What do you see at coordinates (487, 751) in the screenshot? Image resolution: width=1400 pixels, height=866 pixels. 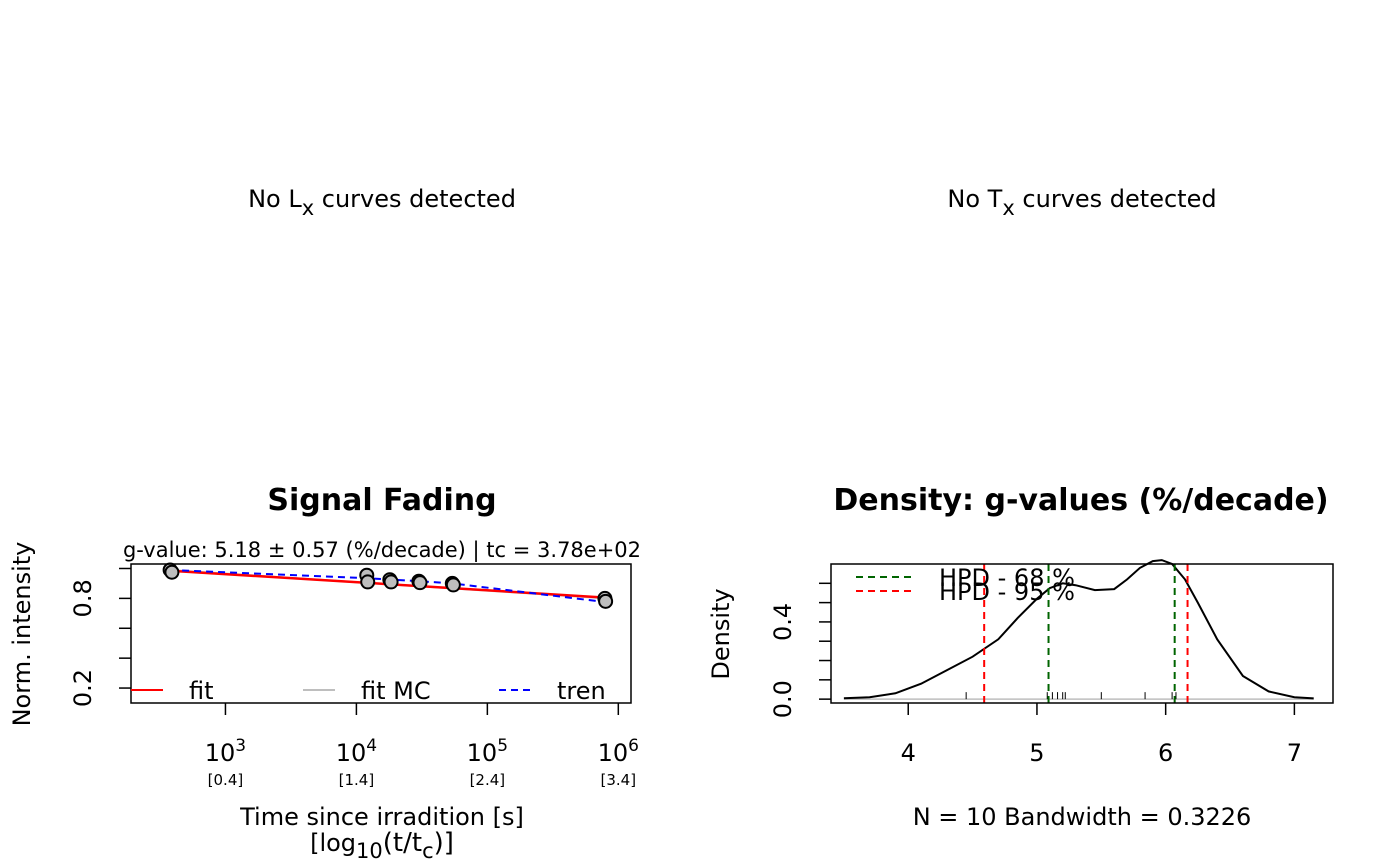 I see `fading-x-tick-label: 10⁵` at bounding box center [487, 751].